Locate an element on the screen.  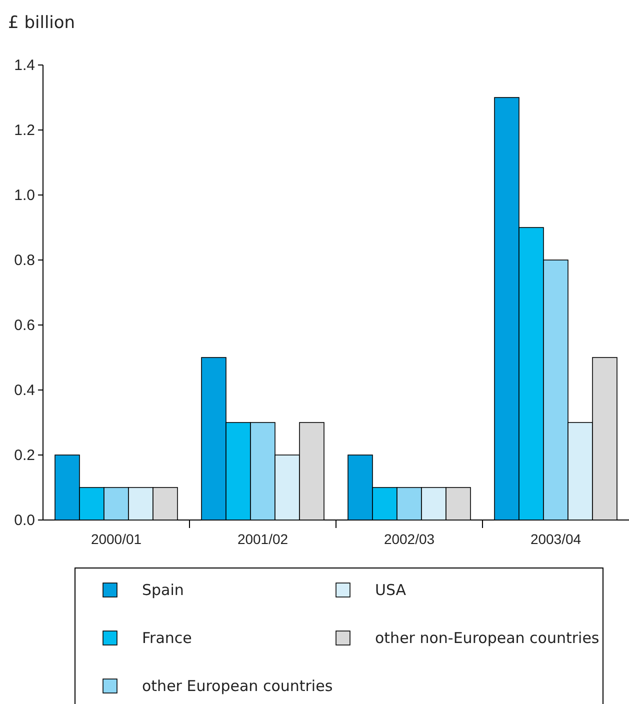
legend-label: other European countries is located at coordinates (237, 686).